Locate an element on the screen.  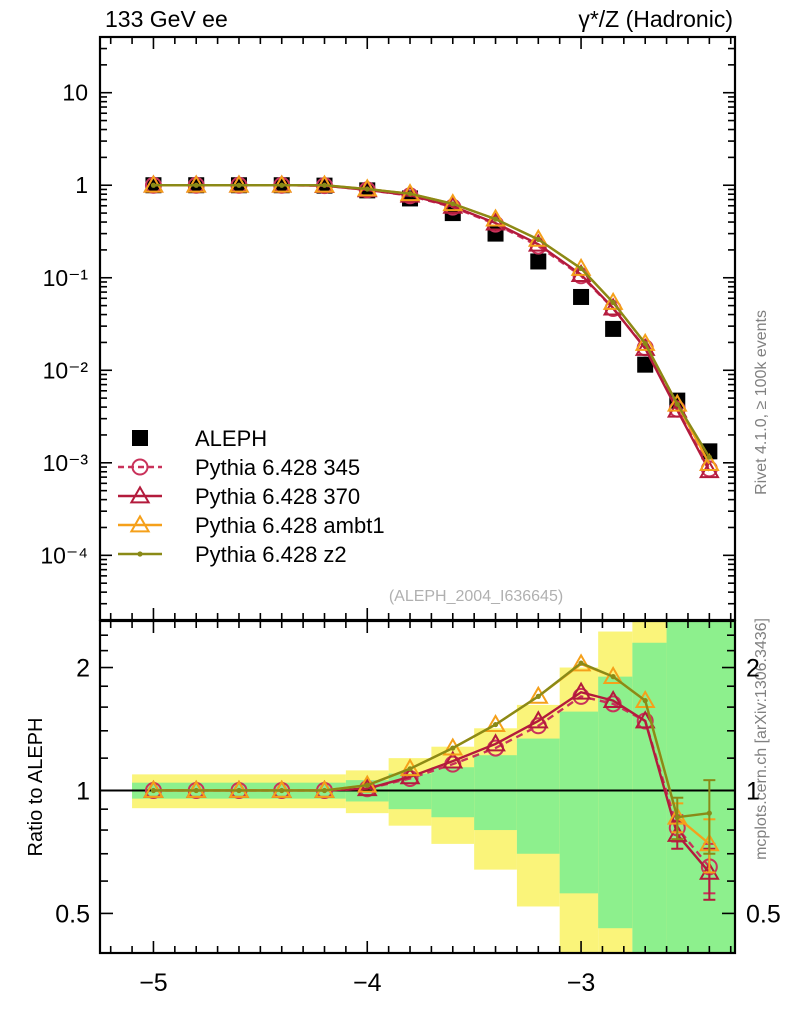
x-tick-label: −3 is located at coordinates (581, 983).